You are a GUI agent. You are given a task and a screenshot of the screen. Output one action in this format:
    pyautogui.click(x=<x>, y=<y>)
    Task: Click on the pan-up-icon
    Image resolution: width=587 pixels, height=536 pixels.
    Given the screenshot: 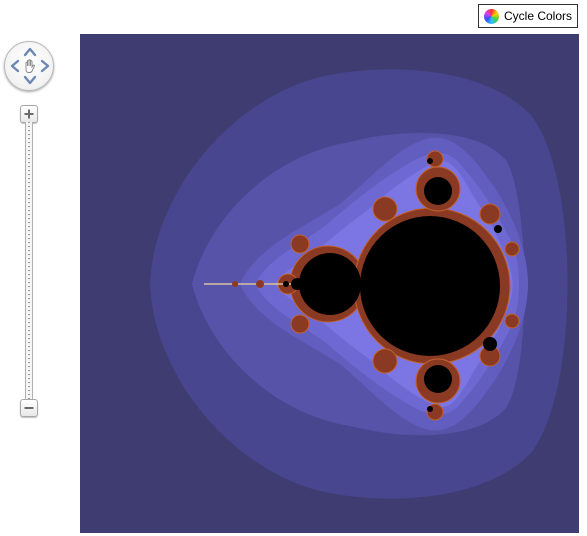 What is the action you would take?
    pyautogui.click(x=30, y=52)
    